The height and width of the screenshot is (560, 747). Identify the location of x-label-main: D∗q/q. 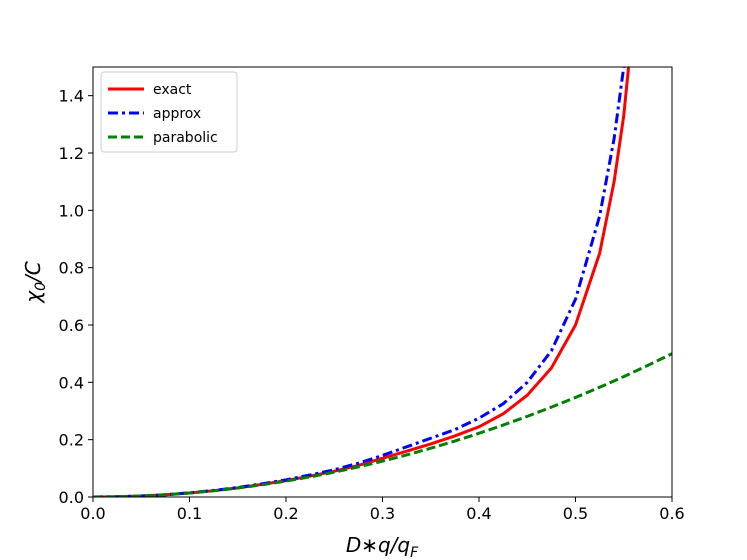
(378, 545).